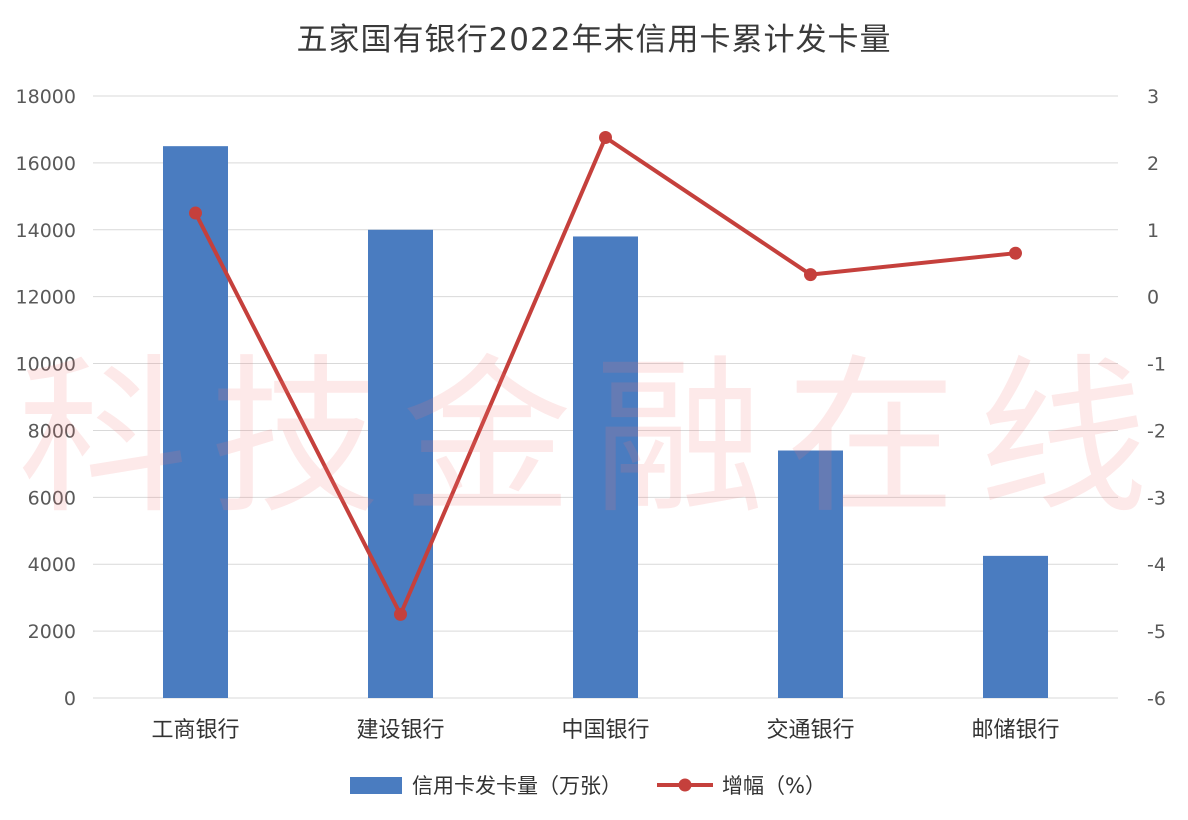 This screenshot has width=1188, height=820. I want to click on y-right-tick-label: -3, so click(1156, 498).